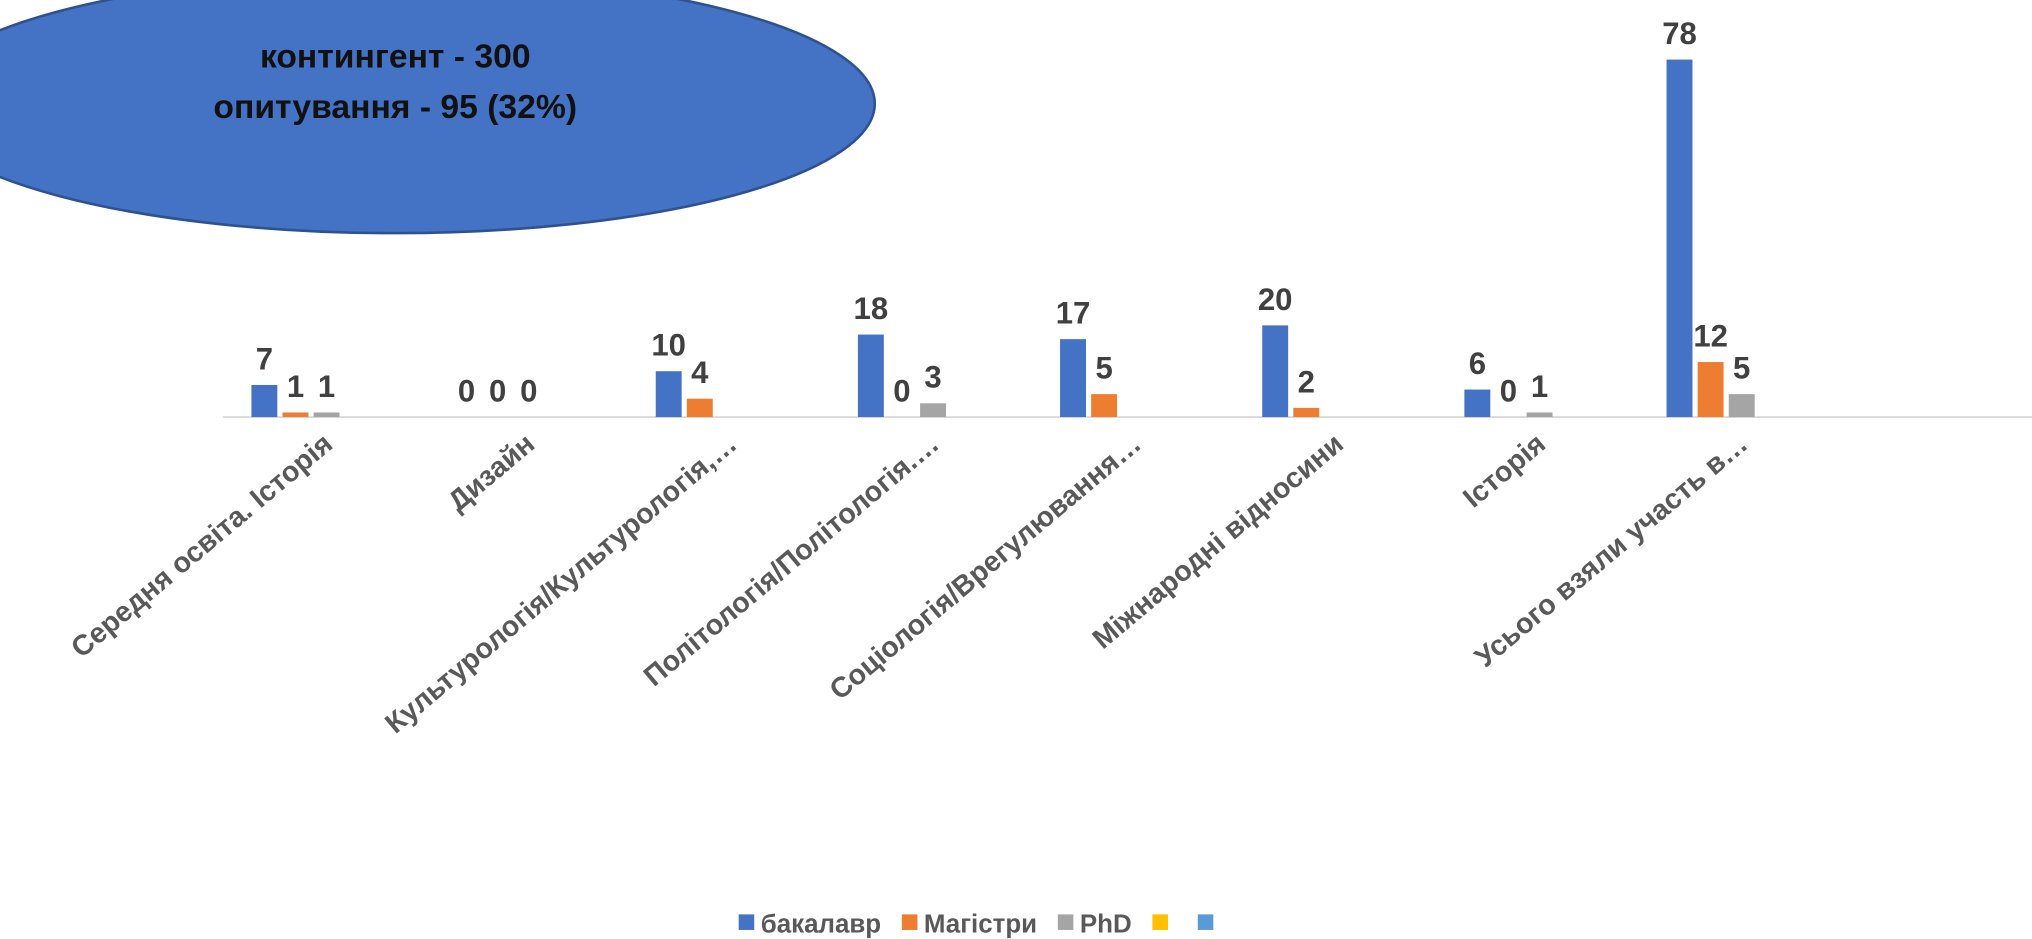 This screenshot has height=939, width=2032. Describe the element at coordinates (1504, 471) in the screenshot. I see `x-tick-label: Історія` at that location.